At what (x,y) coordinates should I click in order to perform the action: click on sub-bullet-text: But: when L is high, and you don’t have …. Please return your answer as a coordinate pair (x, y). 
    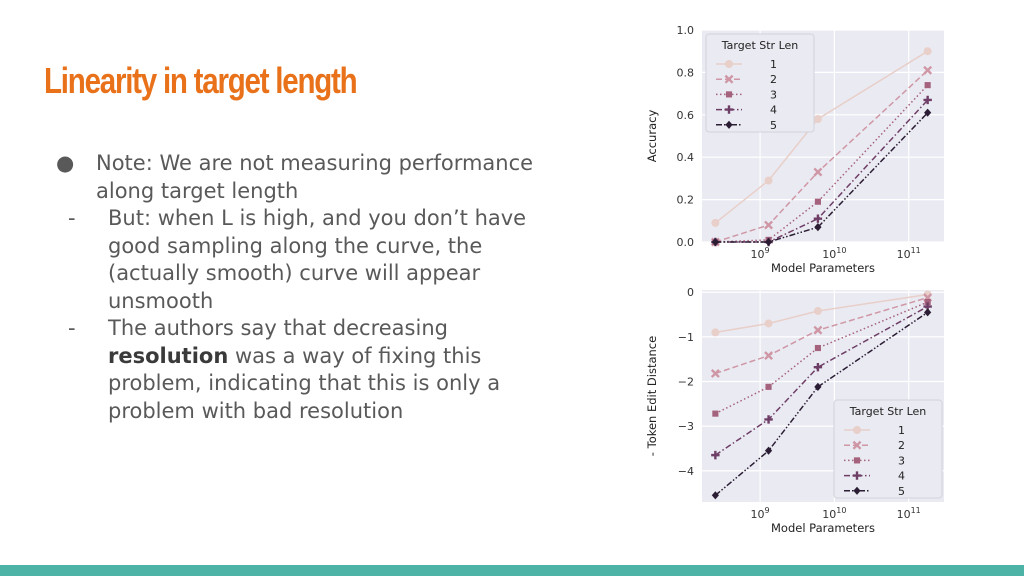
    Looking at the image, I should click on (317, 259).